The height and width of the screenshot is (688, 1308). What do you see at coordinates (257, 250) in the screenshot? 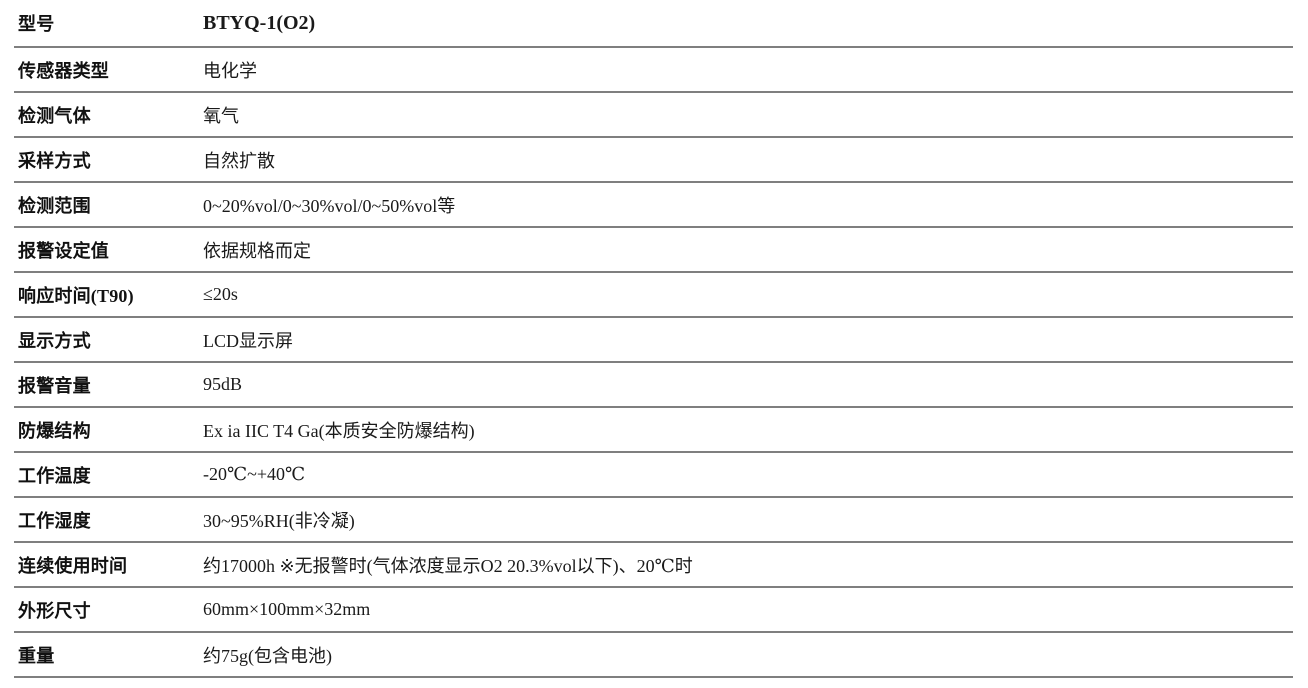
I see `spec-value: 依据规格而定` at bounding box center [257, 250].